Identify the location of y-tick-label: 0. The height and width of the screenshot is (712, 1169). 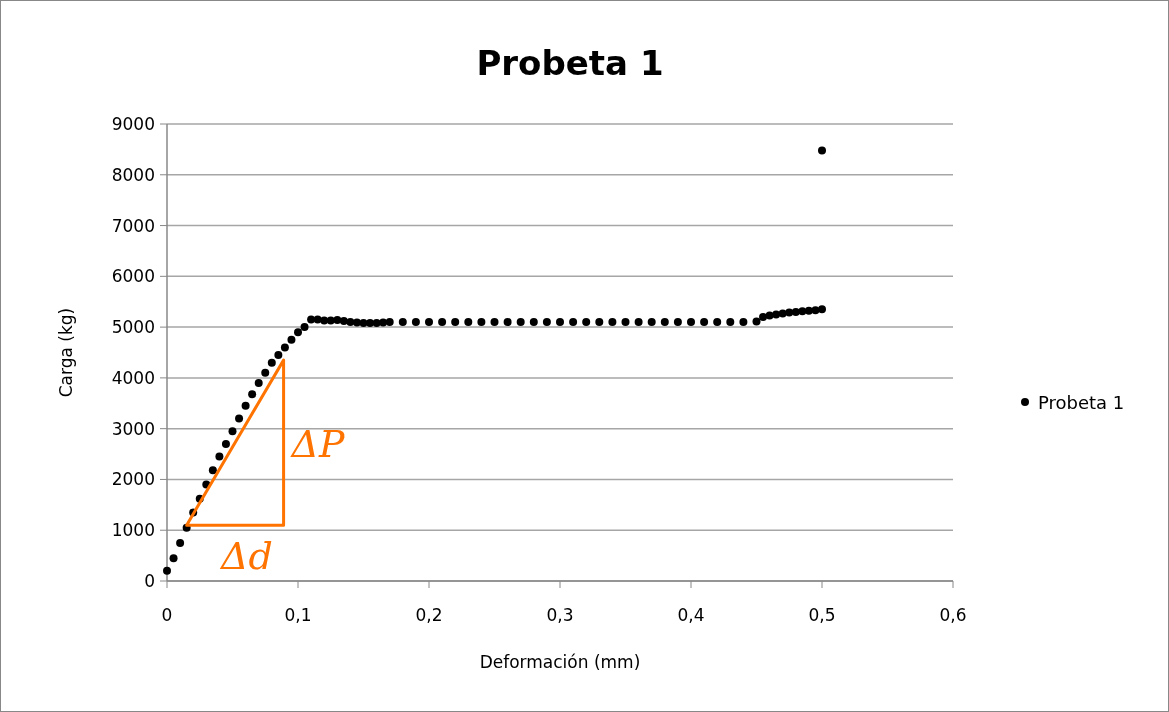
(149, 581).